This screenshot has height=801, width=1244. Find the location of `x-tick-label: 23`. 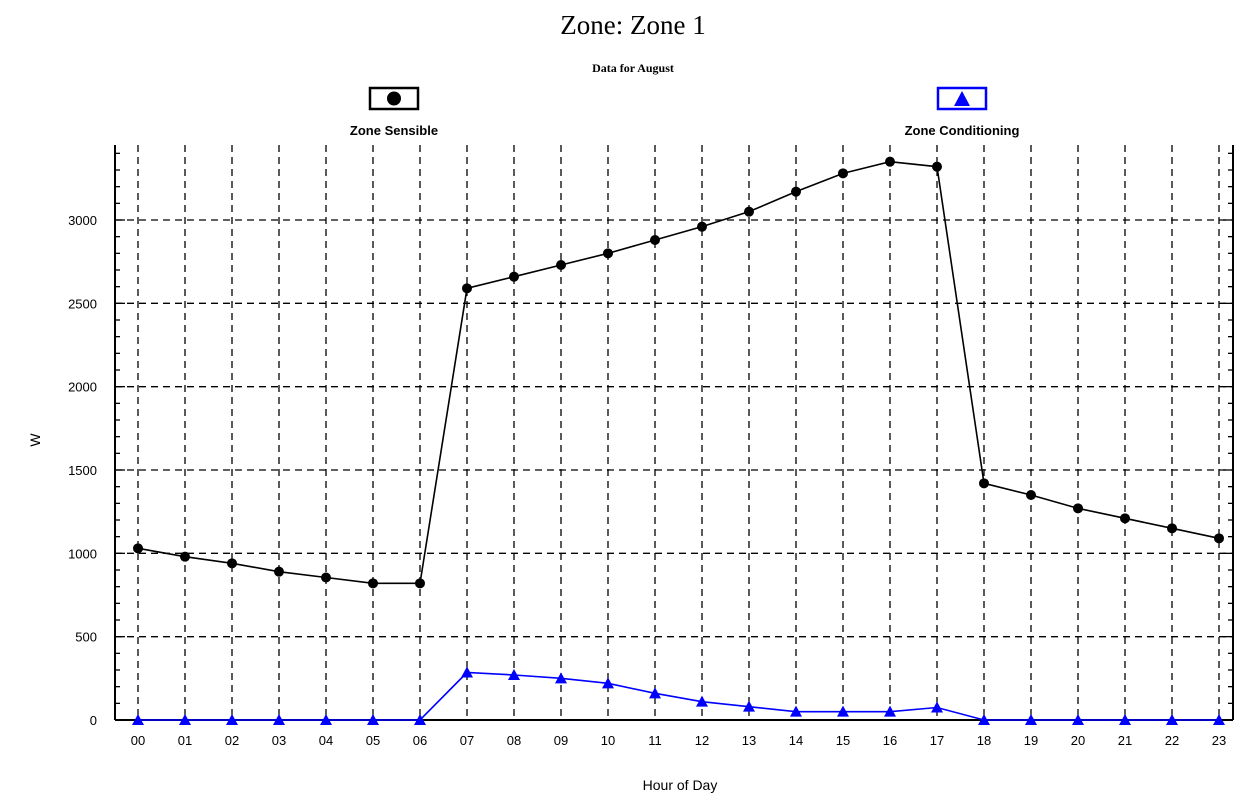

x-tick-label: 23 is located at coordinates (1219, 740).